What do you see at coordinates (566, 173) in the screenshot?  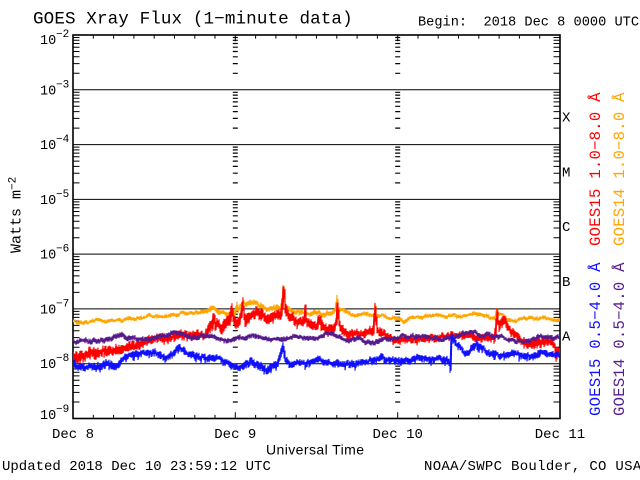 I see `svg-text: M` at bounding box center [566, 173].